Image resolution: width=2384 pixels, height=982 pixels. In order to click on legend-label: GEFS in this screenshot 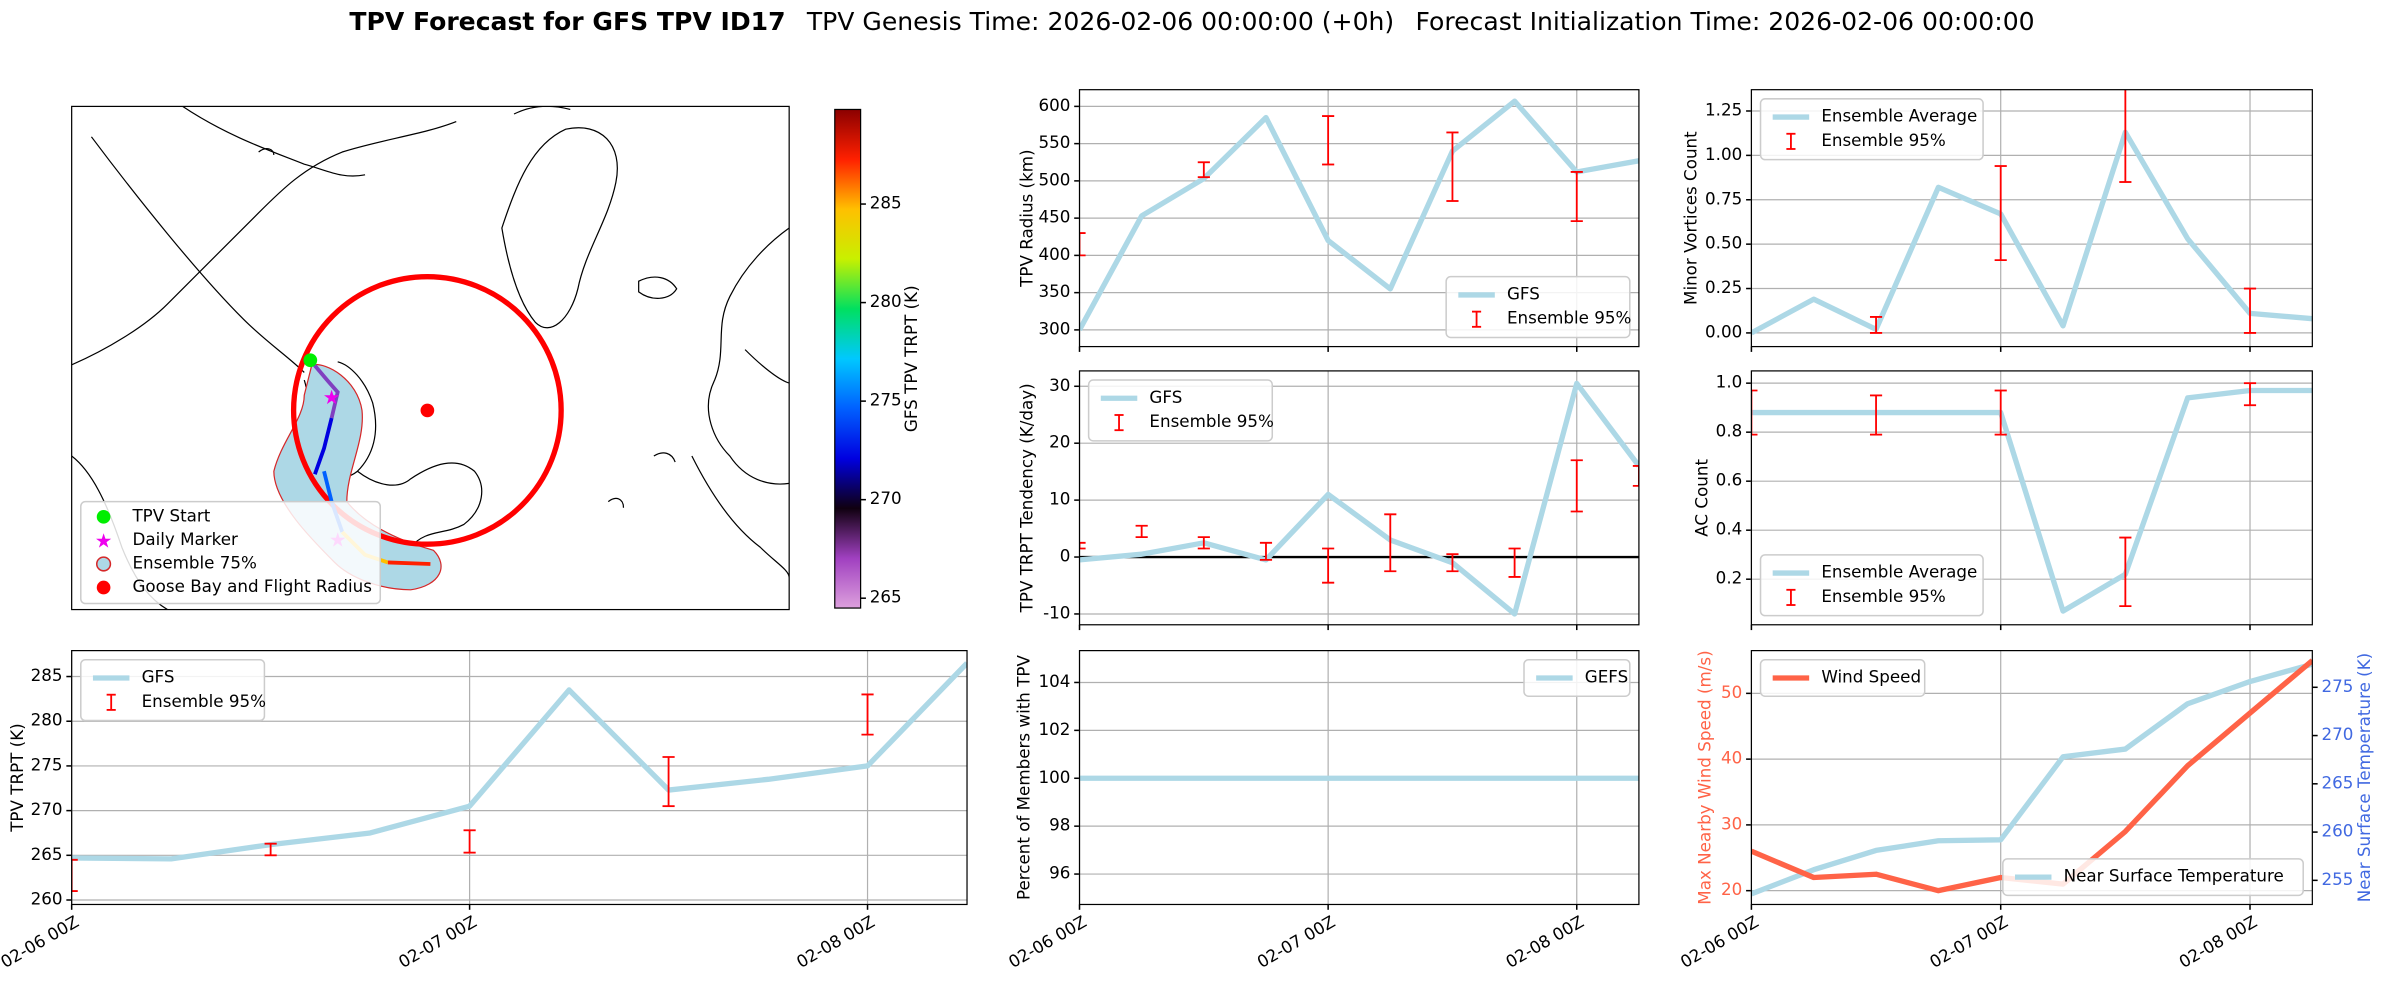, I will do `click(1606, 676)`.